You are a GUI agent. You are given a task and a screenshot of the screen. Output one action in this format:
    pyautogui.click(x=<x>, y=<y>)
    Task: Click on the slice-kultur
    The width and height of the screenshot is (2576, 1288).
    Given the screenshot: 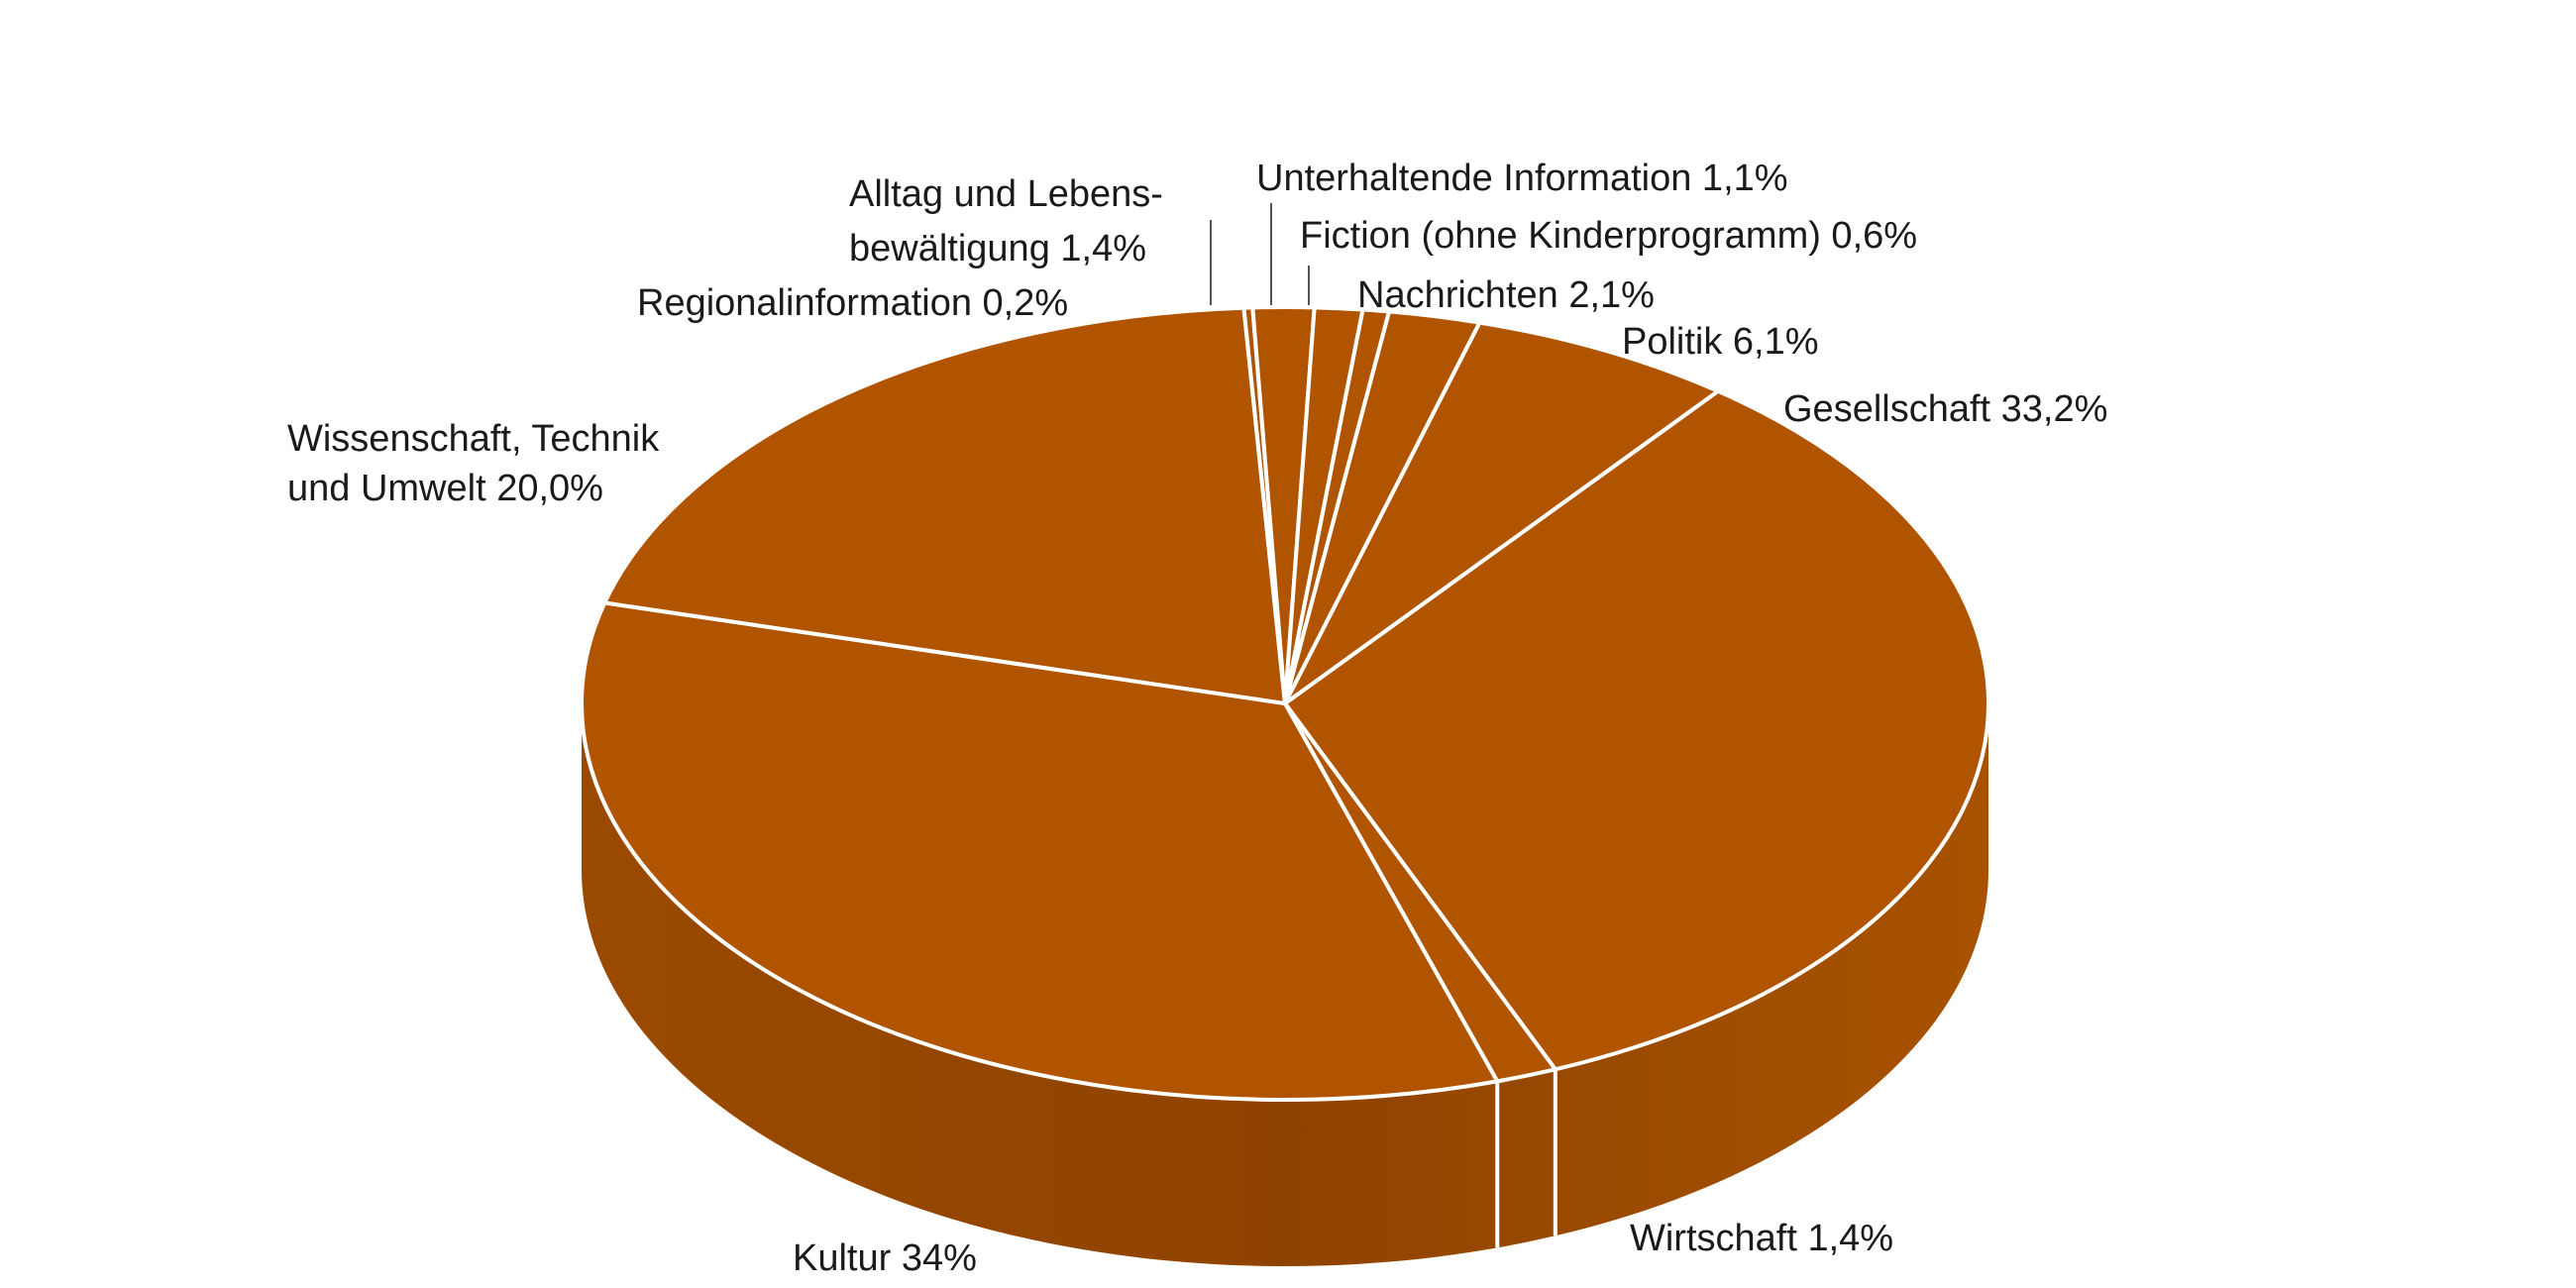 What is the action you would take?
    pyautogui.click(x=1040, y=851)
    